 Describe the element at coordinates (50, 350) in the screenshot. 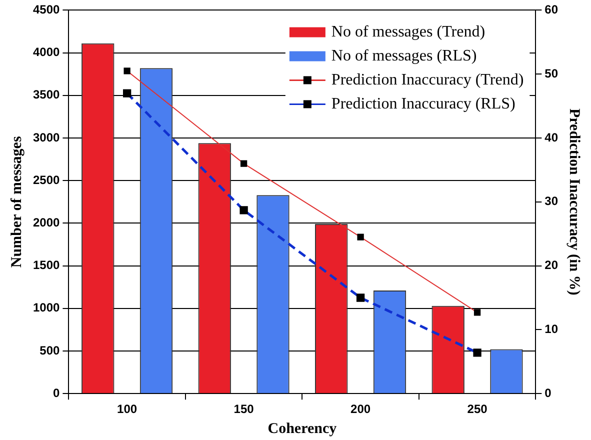

I see `y-tick-label: 500` at that location.